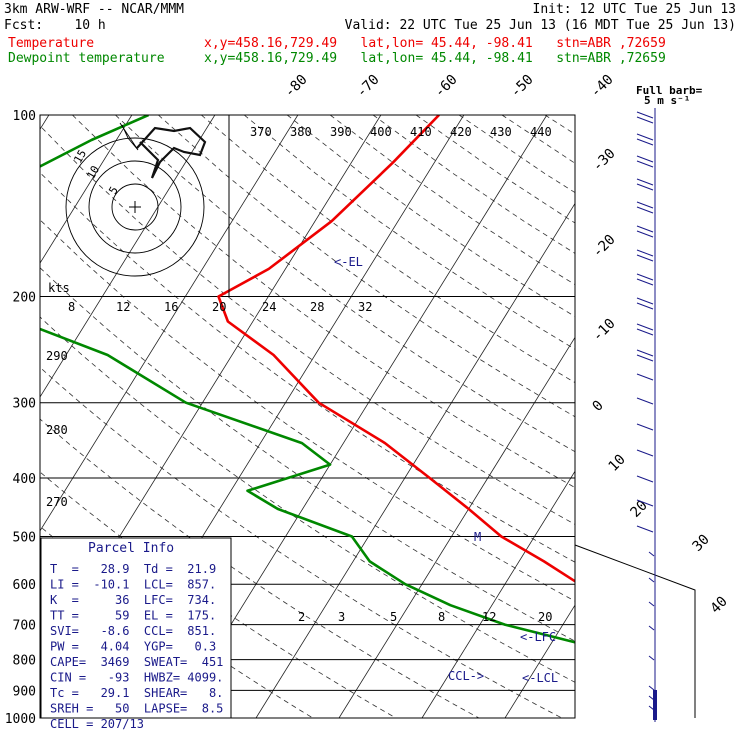 This screenshot has height=740, width=740. Describe the element at coordinates (123, 307) in the screenshot. I see `mixing-ratio-label: 12` at that location.